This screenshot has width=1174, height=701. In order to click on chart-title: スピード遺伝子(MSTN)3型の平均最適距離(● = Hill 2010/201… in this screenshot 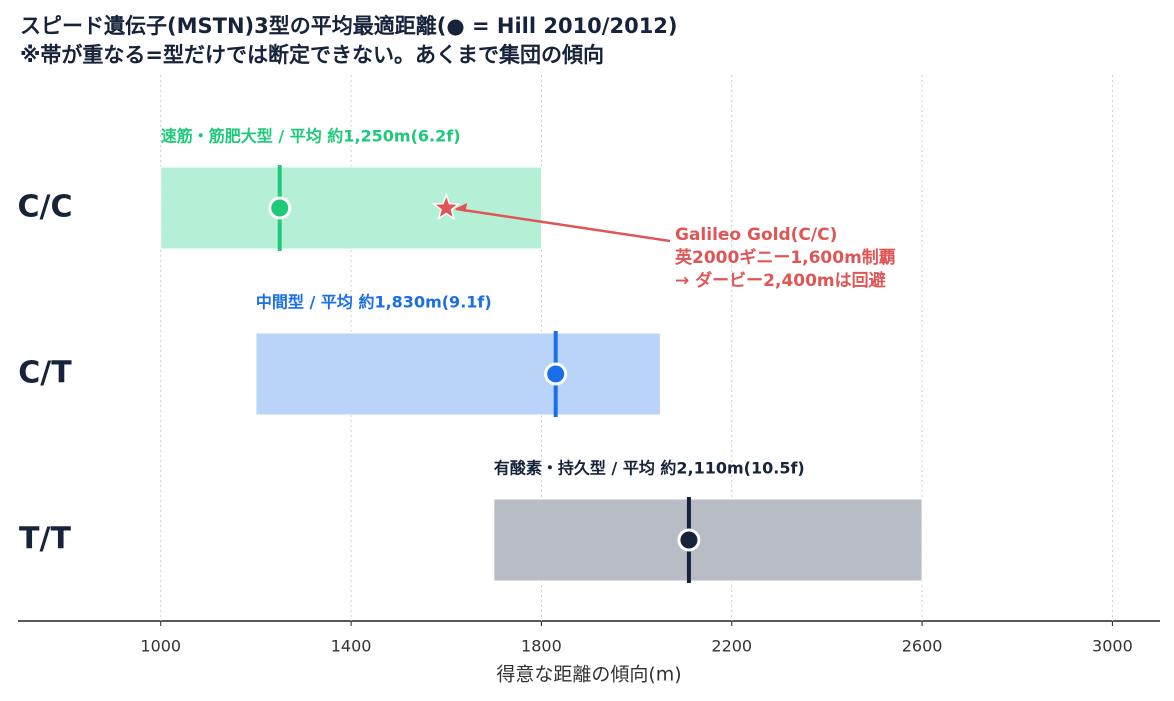, I will do `click(349, 26)`.